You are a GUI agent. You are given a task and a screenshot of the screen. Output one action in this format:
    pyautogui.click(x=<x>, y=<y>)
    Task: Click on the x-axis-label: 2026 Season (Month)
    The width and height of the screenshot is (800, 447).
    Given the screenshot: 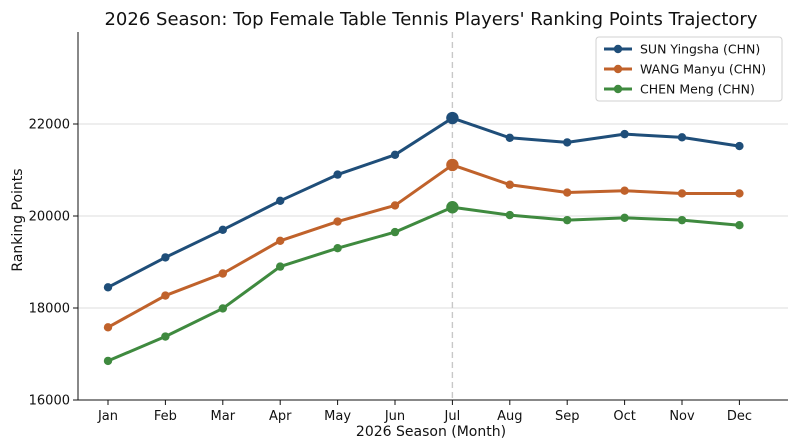 What is the action you would take?
    pyautogui.click(x=431, y=432)
    